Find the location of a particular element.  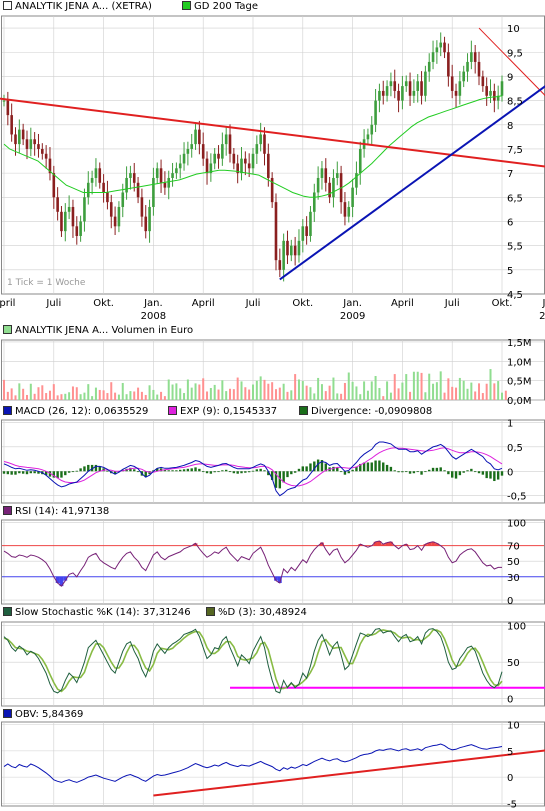

rsi-oversold-fill is located at coordinates (61, 581).